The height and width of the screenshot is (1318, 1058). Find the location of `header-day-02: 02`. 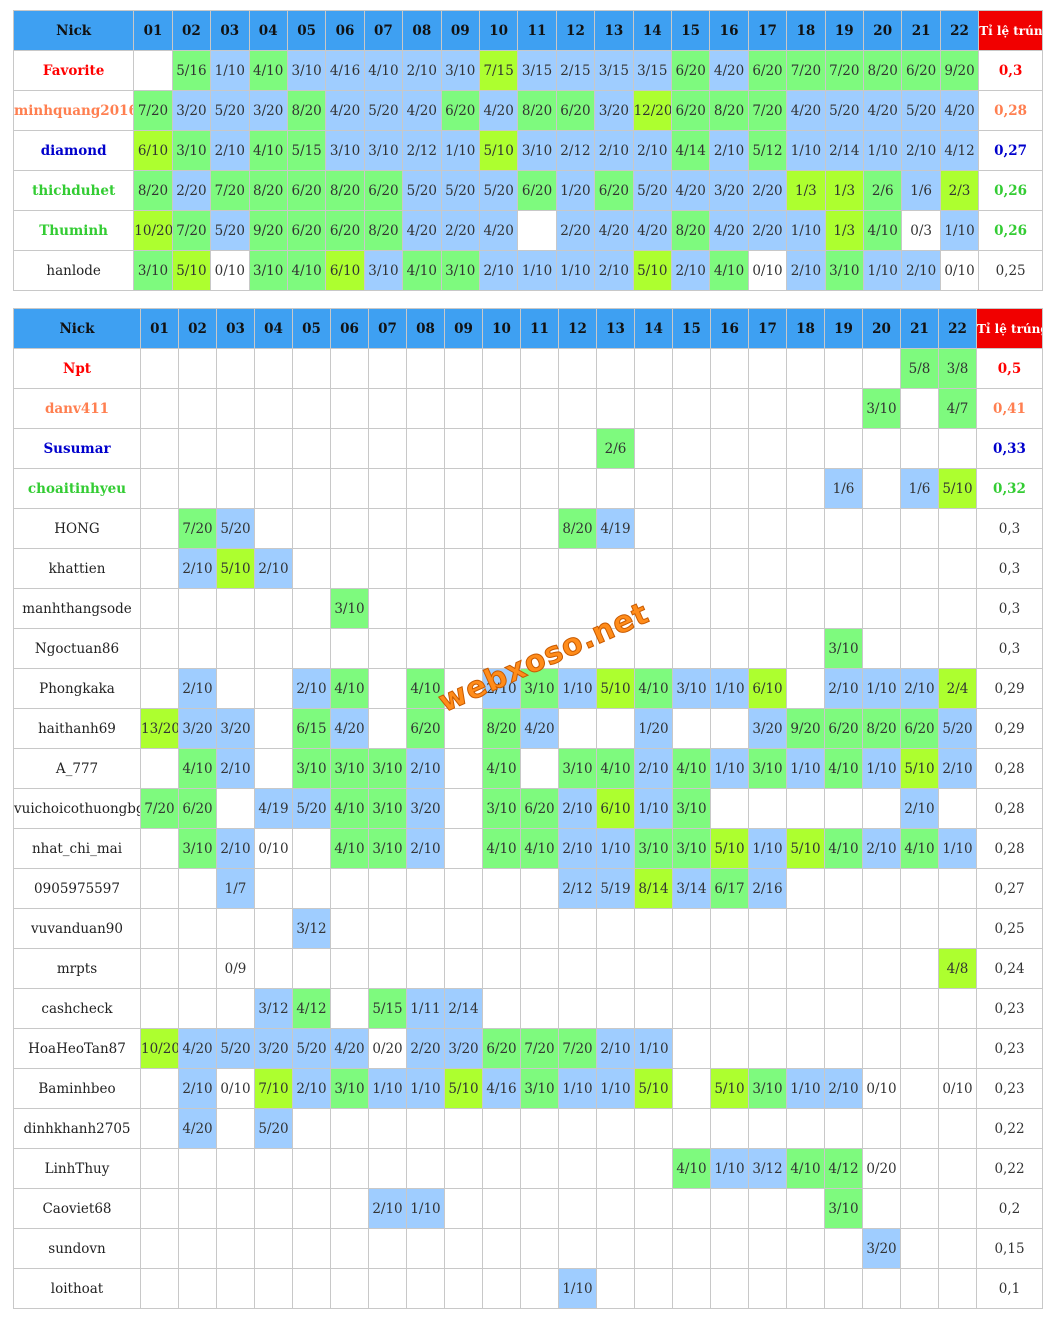

header-day-02: 02 is located at coordinates (197, 328).